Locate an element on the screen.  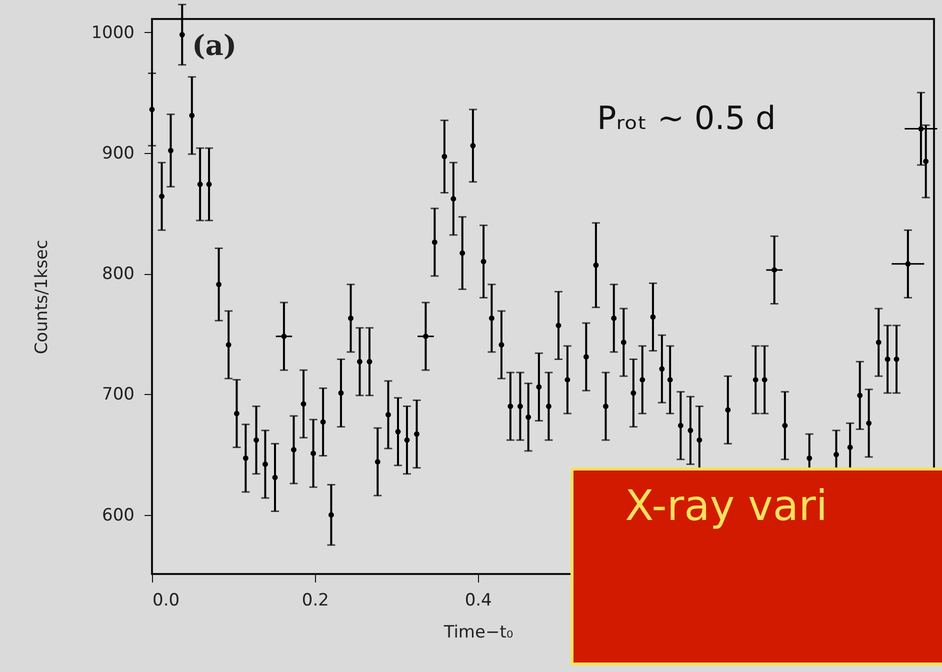
x-tick-label: 0.4 is located at coordinates (478, 600).